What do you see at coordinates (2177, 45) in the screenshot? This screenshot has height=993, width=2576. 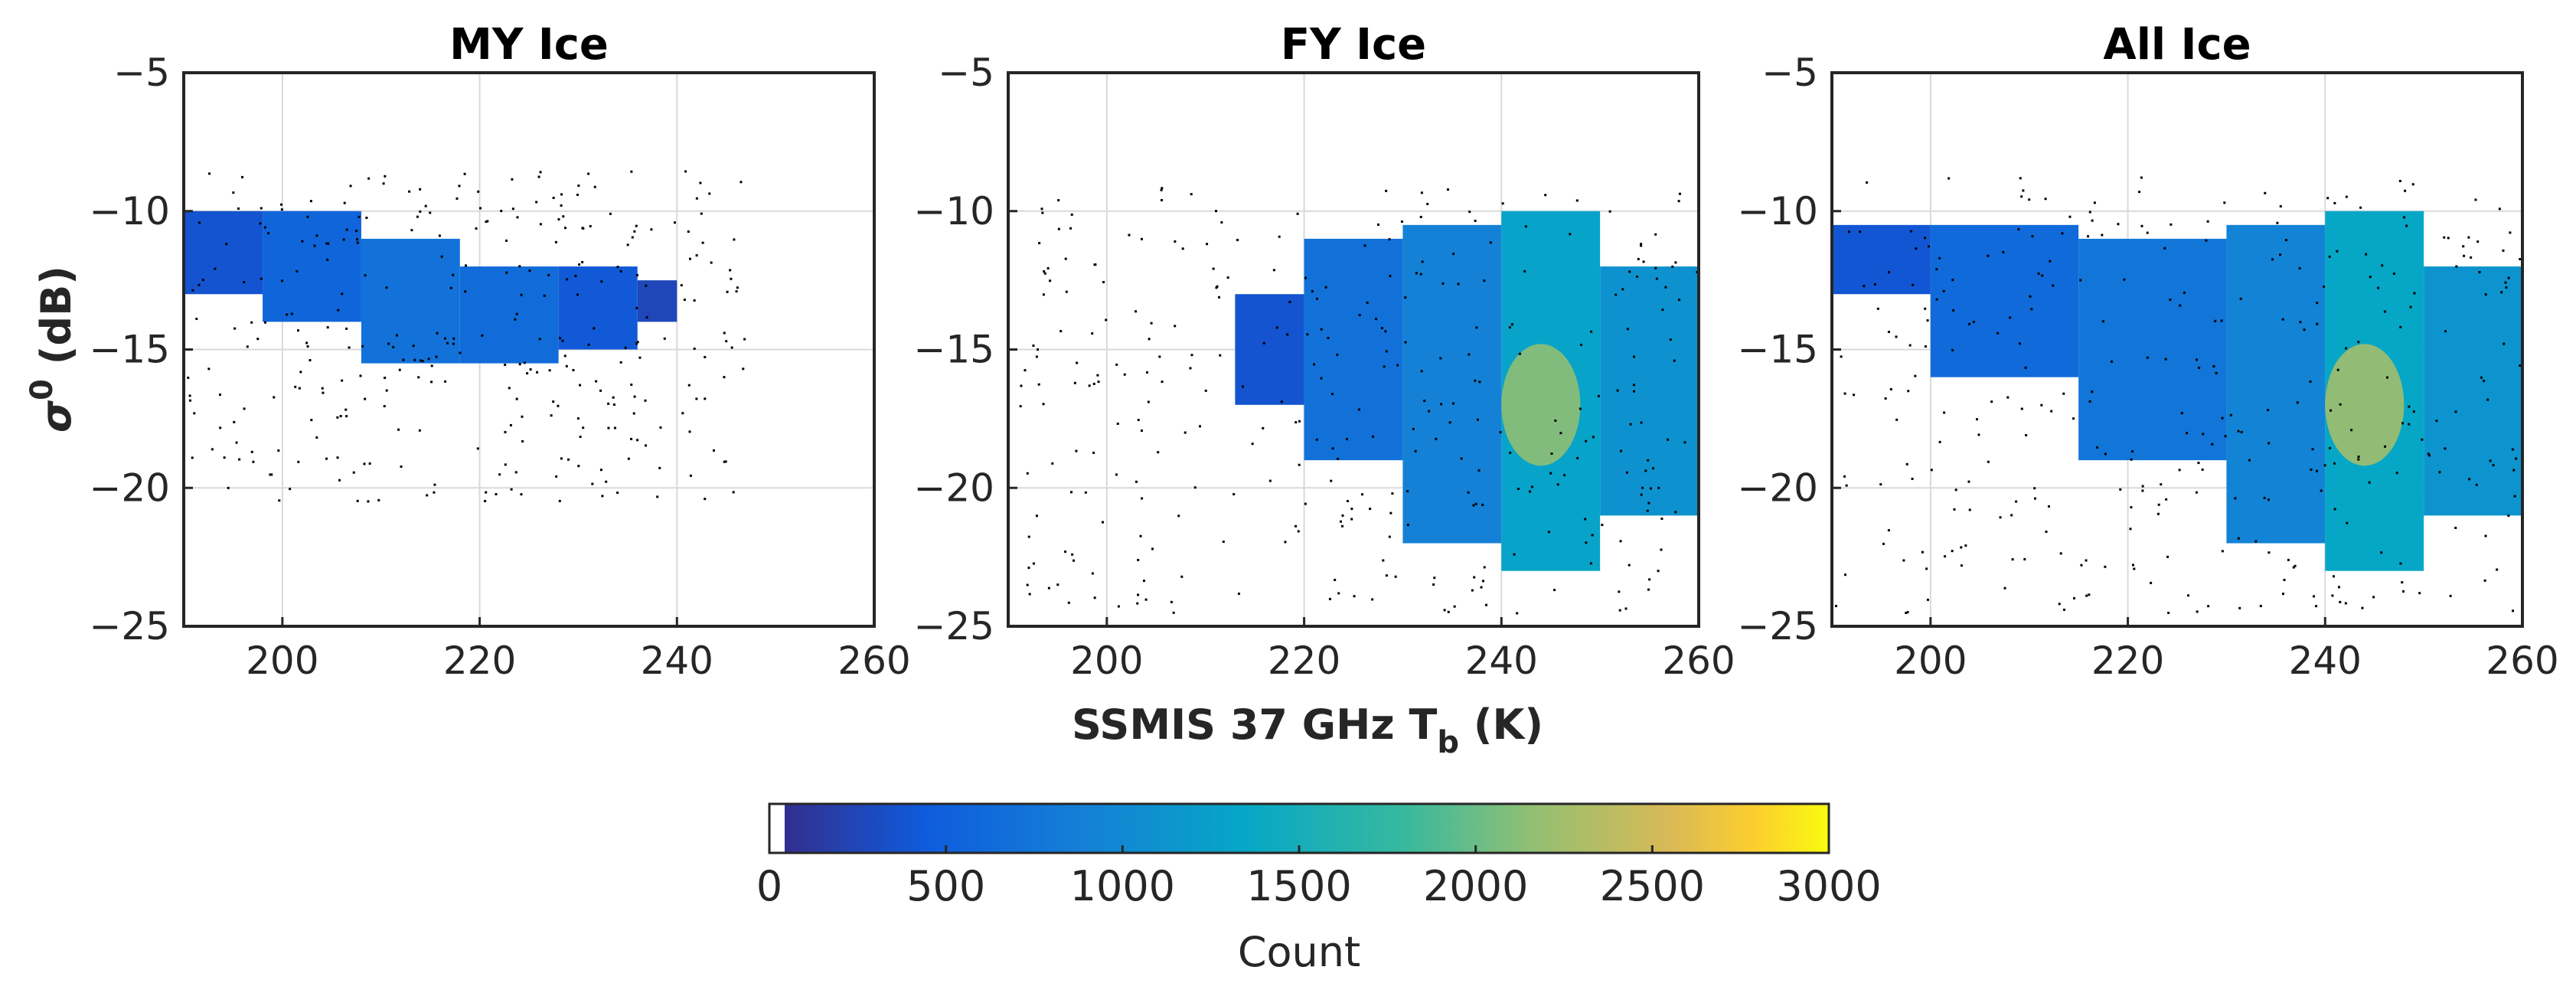 I see `panel-title: All Ice` at bounding box center [2177, 45].